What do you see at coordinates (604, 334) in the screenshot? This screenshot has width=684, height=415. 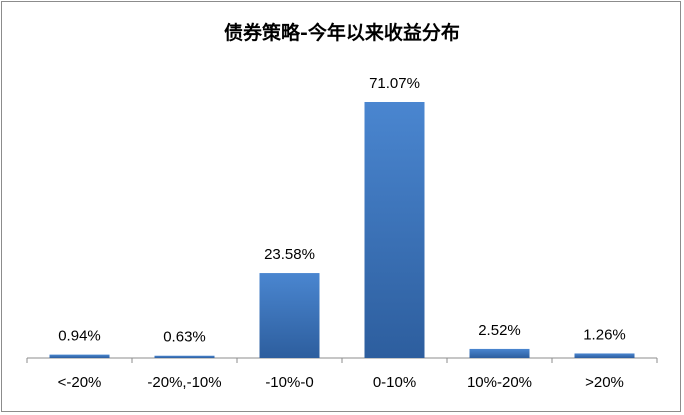 I see `data-label-5: 1.26%` at bounding box center [604, 334].